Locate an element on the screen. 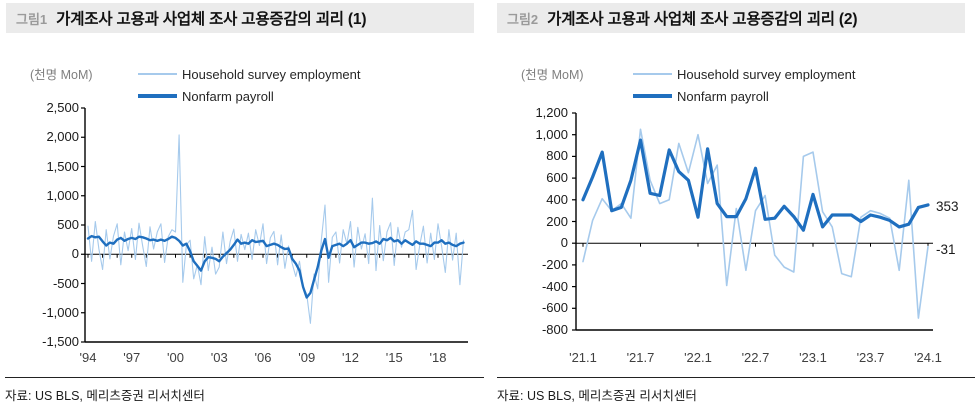  x-axis-tick-label: '94 is located at coordinates (88, 357).